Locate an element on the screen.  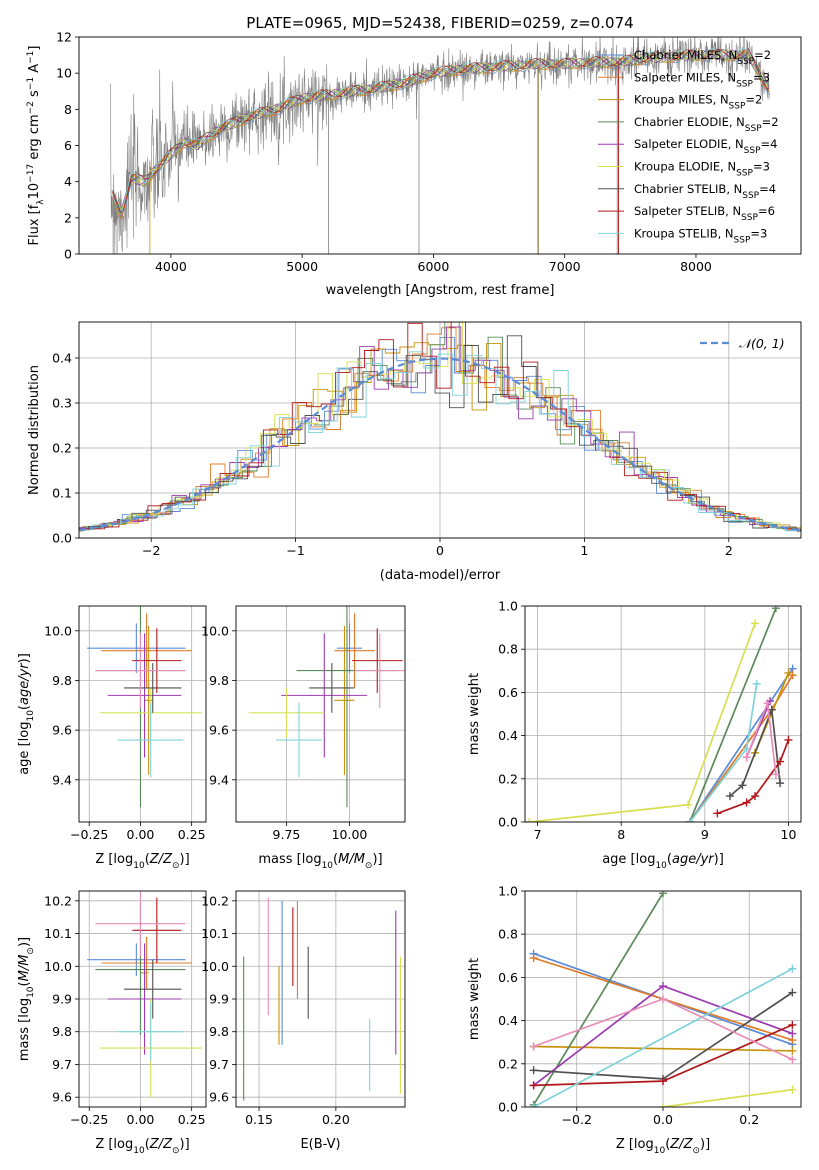
series-line-chabrier_miles is located at coordinates (741, 745).